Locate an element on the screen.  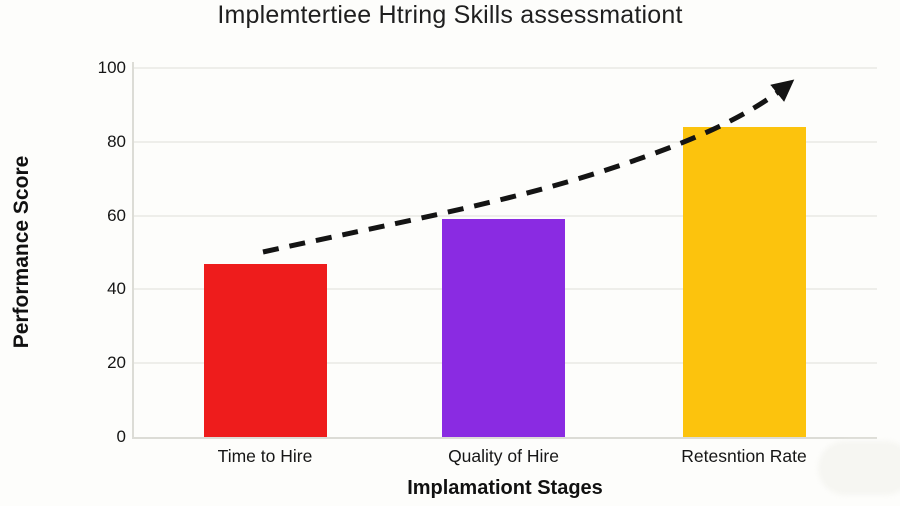
y-tick-label-20: 20 is located at coordinates (116, 363).